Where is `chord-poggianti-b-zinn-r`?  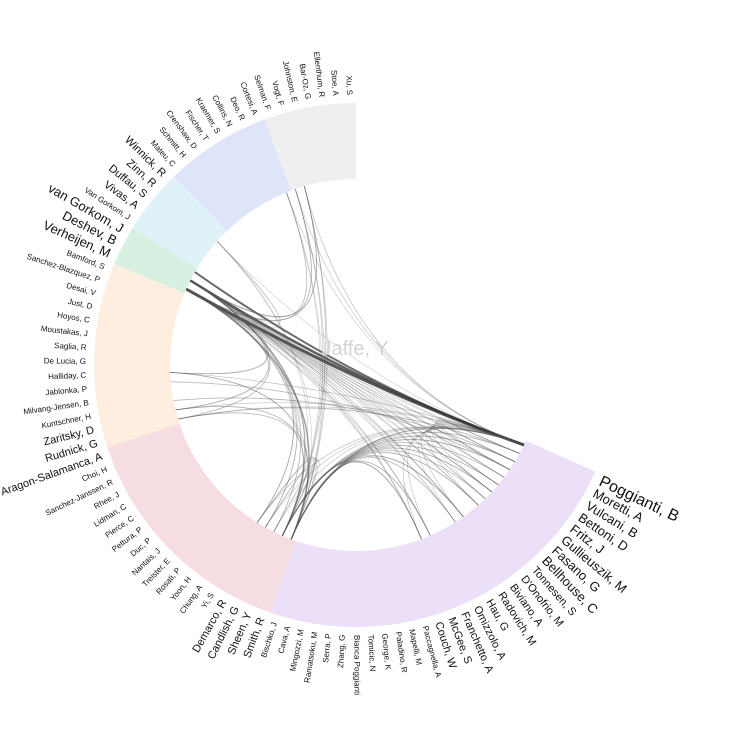
chord-poggianti-b-zinn-r is located at coordinates (370, 343).